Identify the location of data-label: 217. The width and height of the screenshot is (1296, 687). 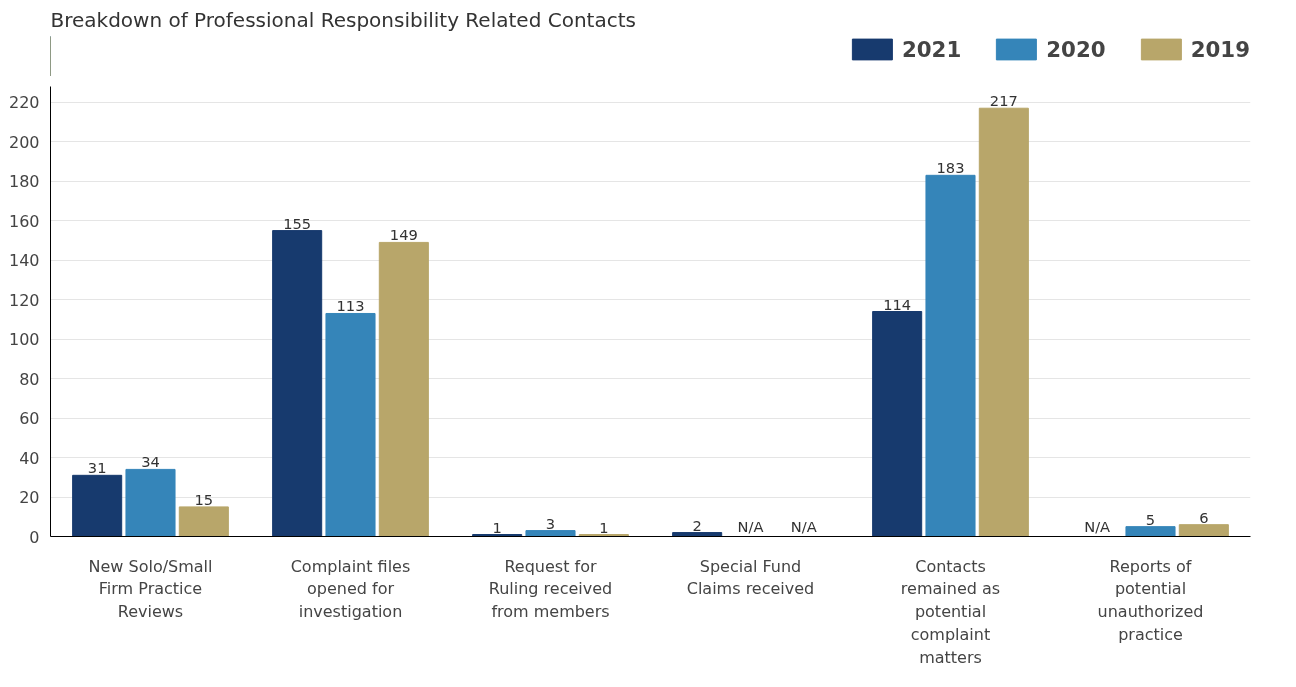
(1003, 101).